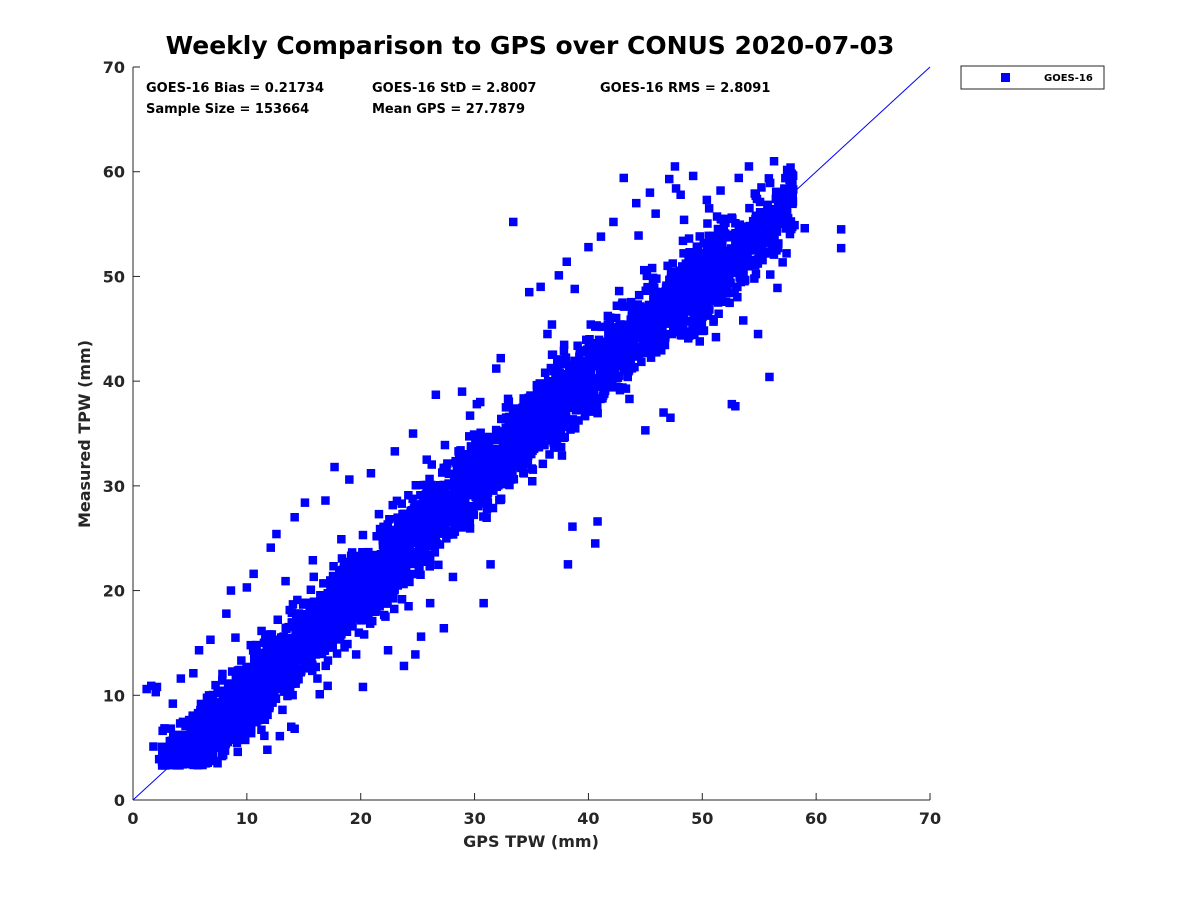 The image size is (1200, 900). I want to click on x-tick-label: 20, so click(361, 818).